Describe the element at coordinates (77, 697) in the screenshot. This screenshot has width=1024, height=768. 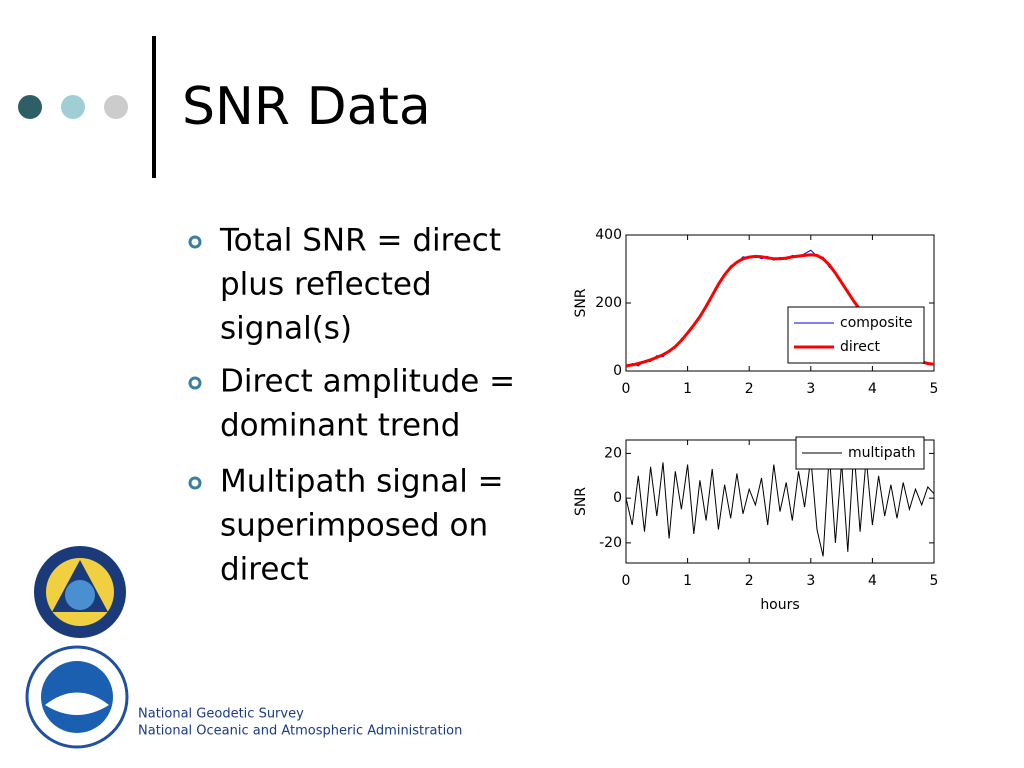
I see `logo-noaa` at that location.